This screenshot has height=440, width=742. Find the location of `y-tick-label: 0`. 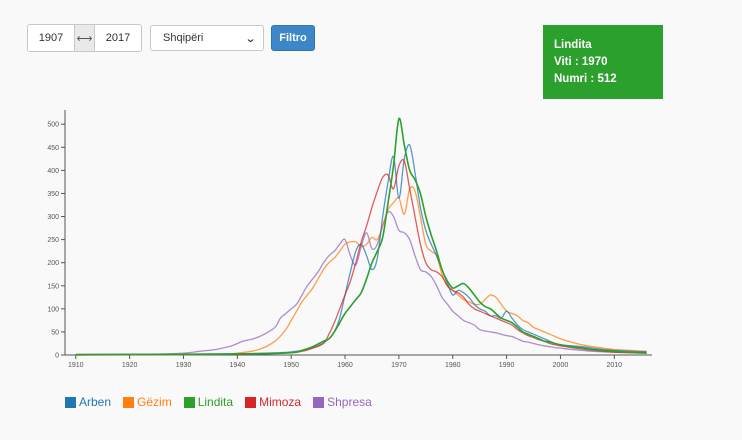

y-tick-label: 0 is located at coordinates (57, 356).